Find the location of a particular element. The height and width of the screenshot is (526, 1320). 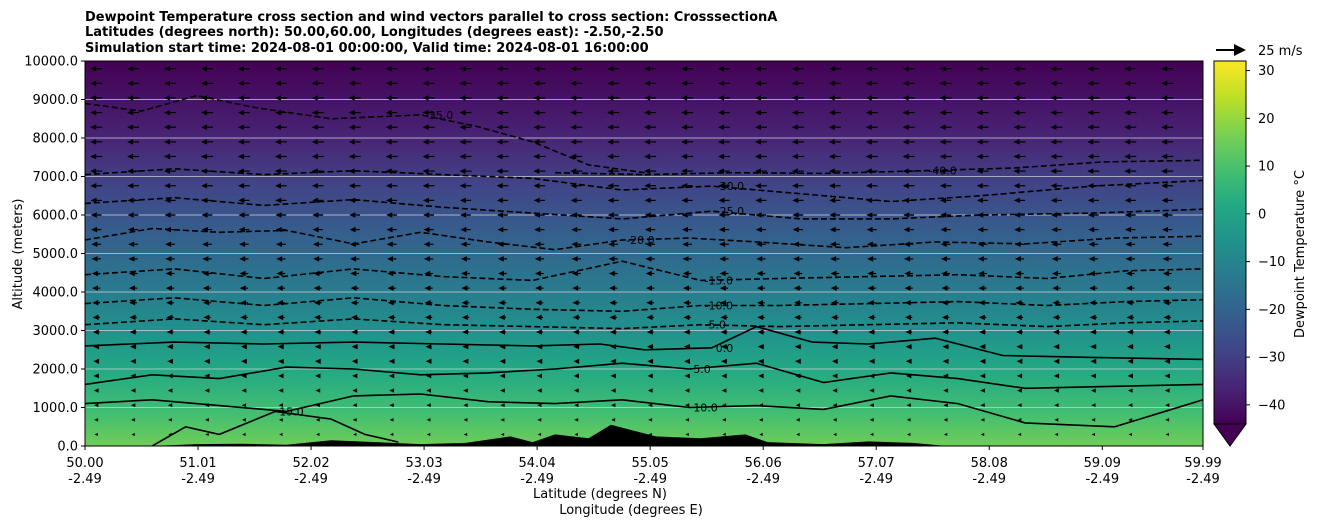

x-tick-label-lat: 53.03 is located at coordinates (423, 463).